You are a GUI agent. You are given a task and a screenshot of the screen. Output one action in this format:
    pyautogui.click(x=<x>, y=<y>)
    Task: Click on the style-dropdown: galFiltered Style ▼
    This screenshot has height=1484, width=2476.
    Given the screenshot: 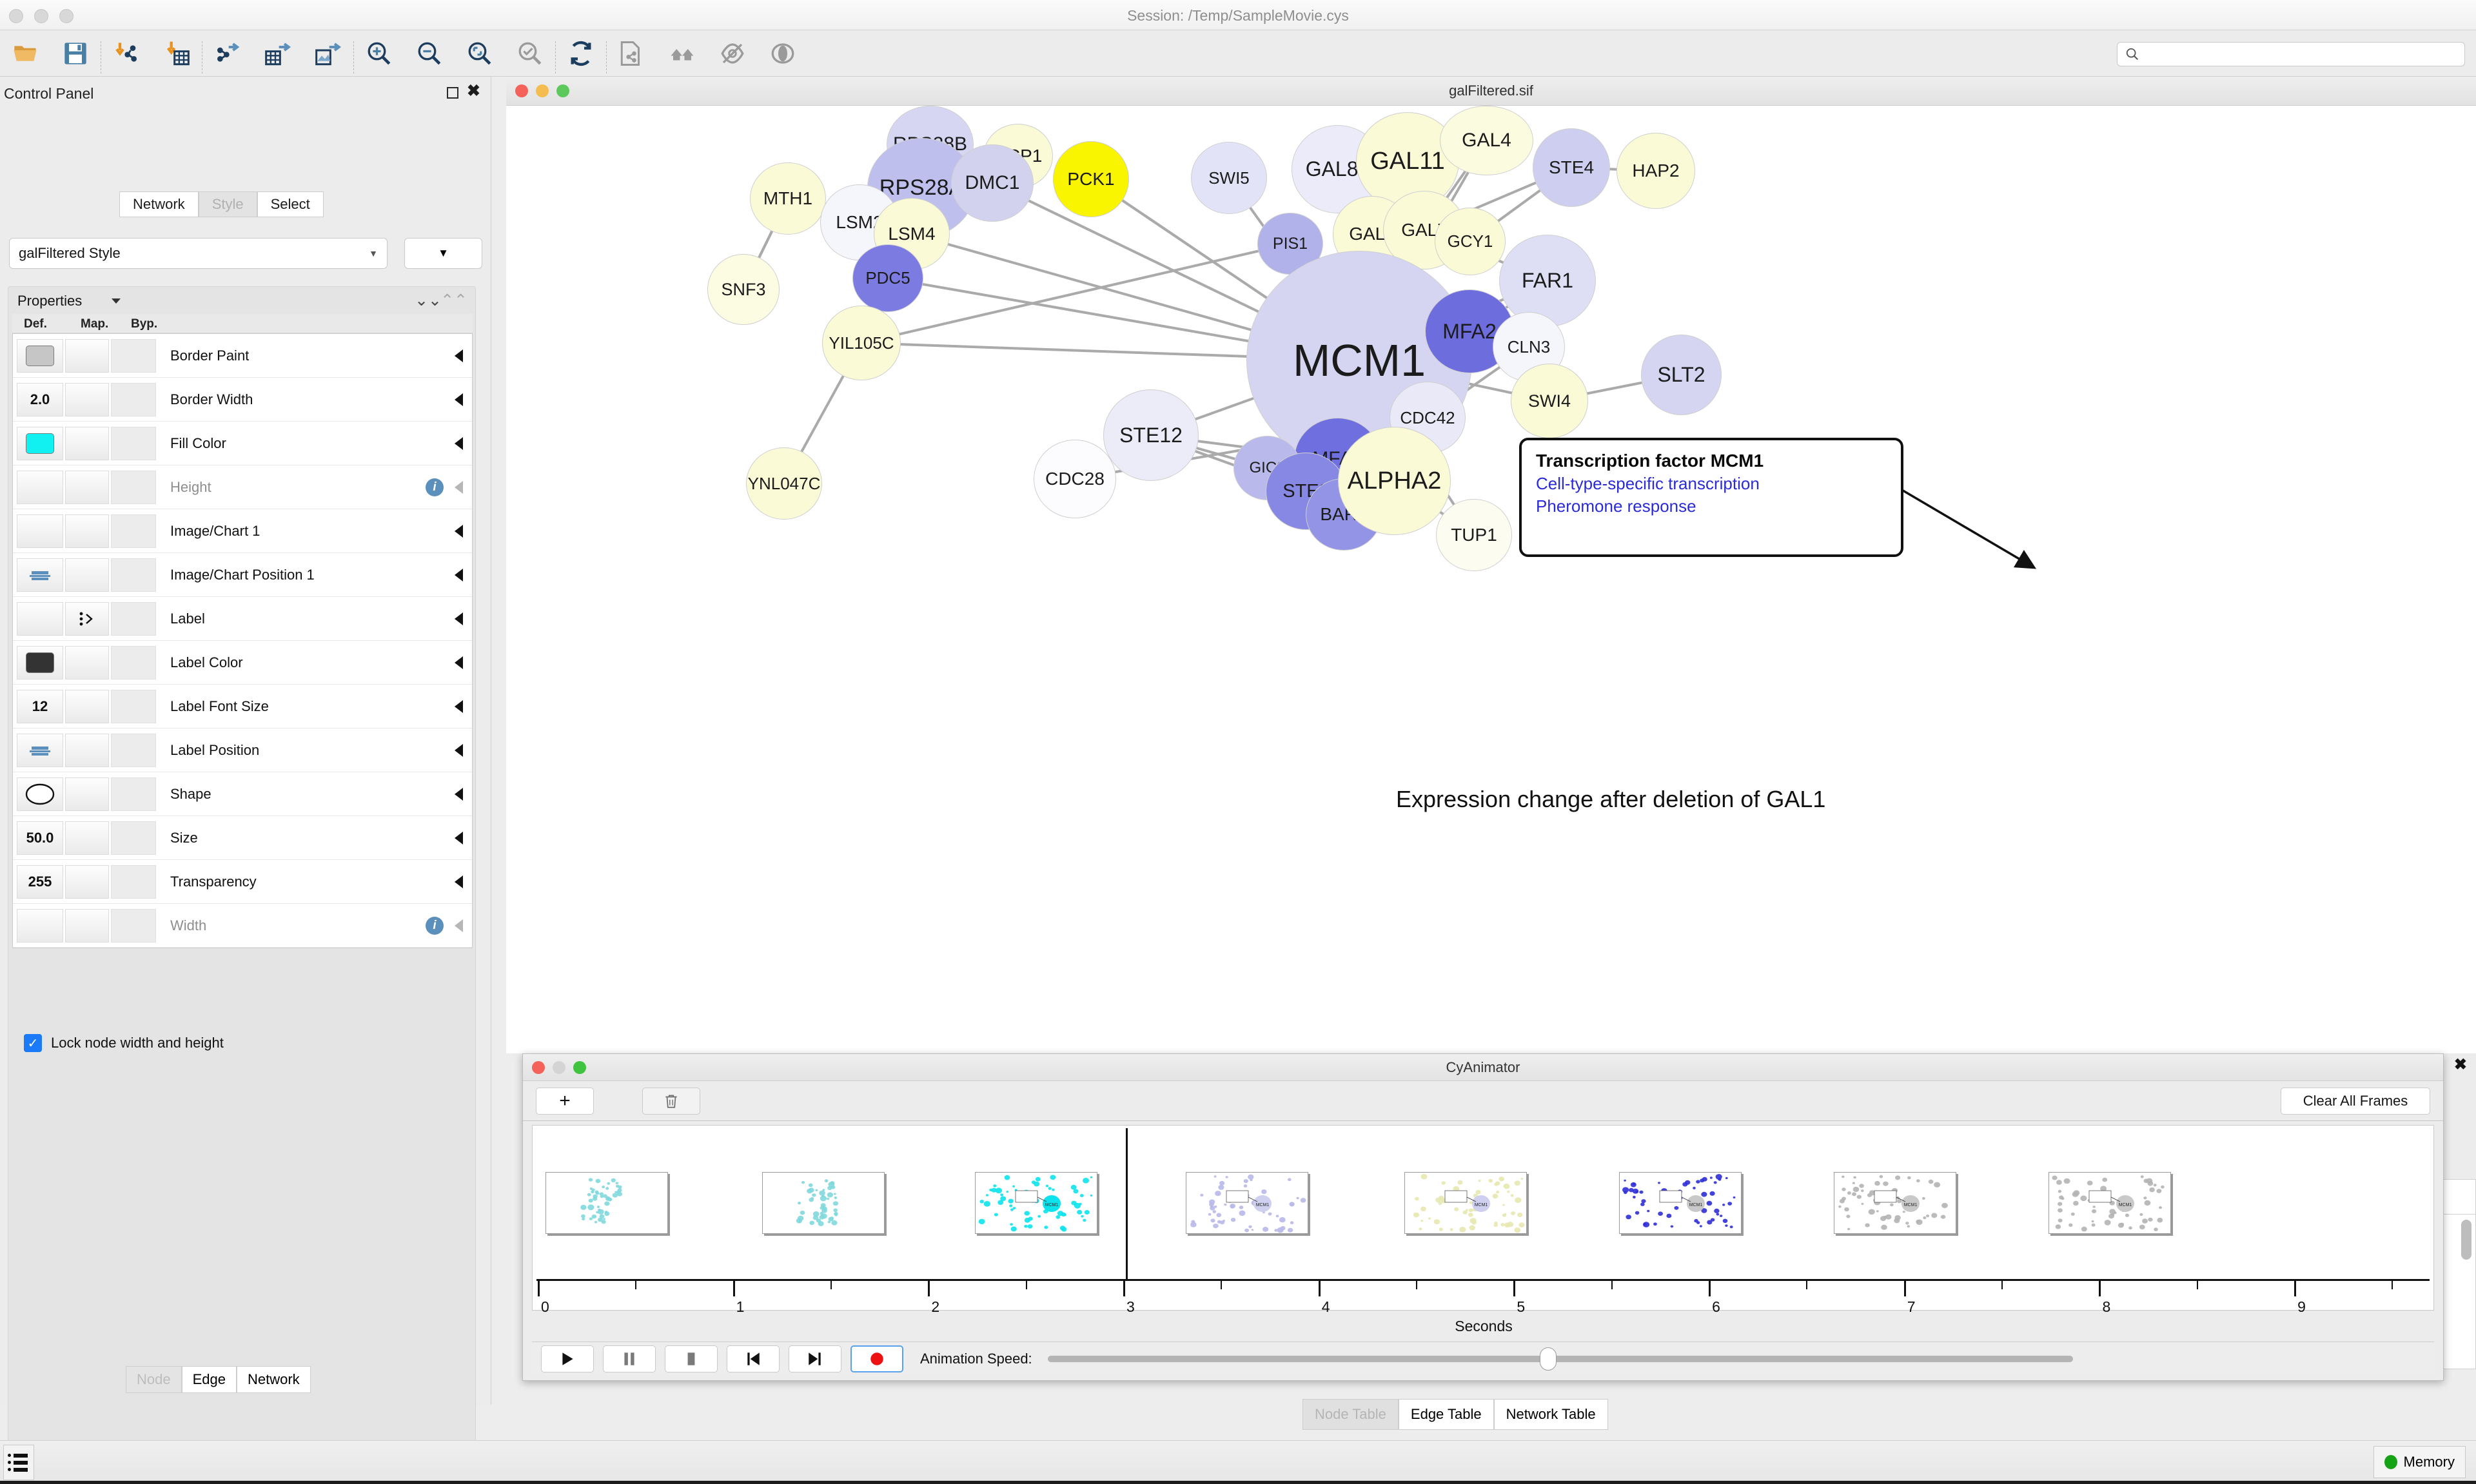 What is the action you would take?
    pyautogui.click(x=198, y=253)
    